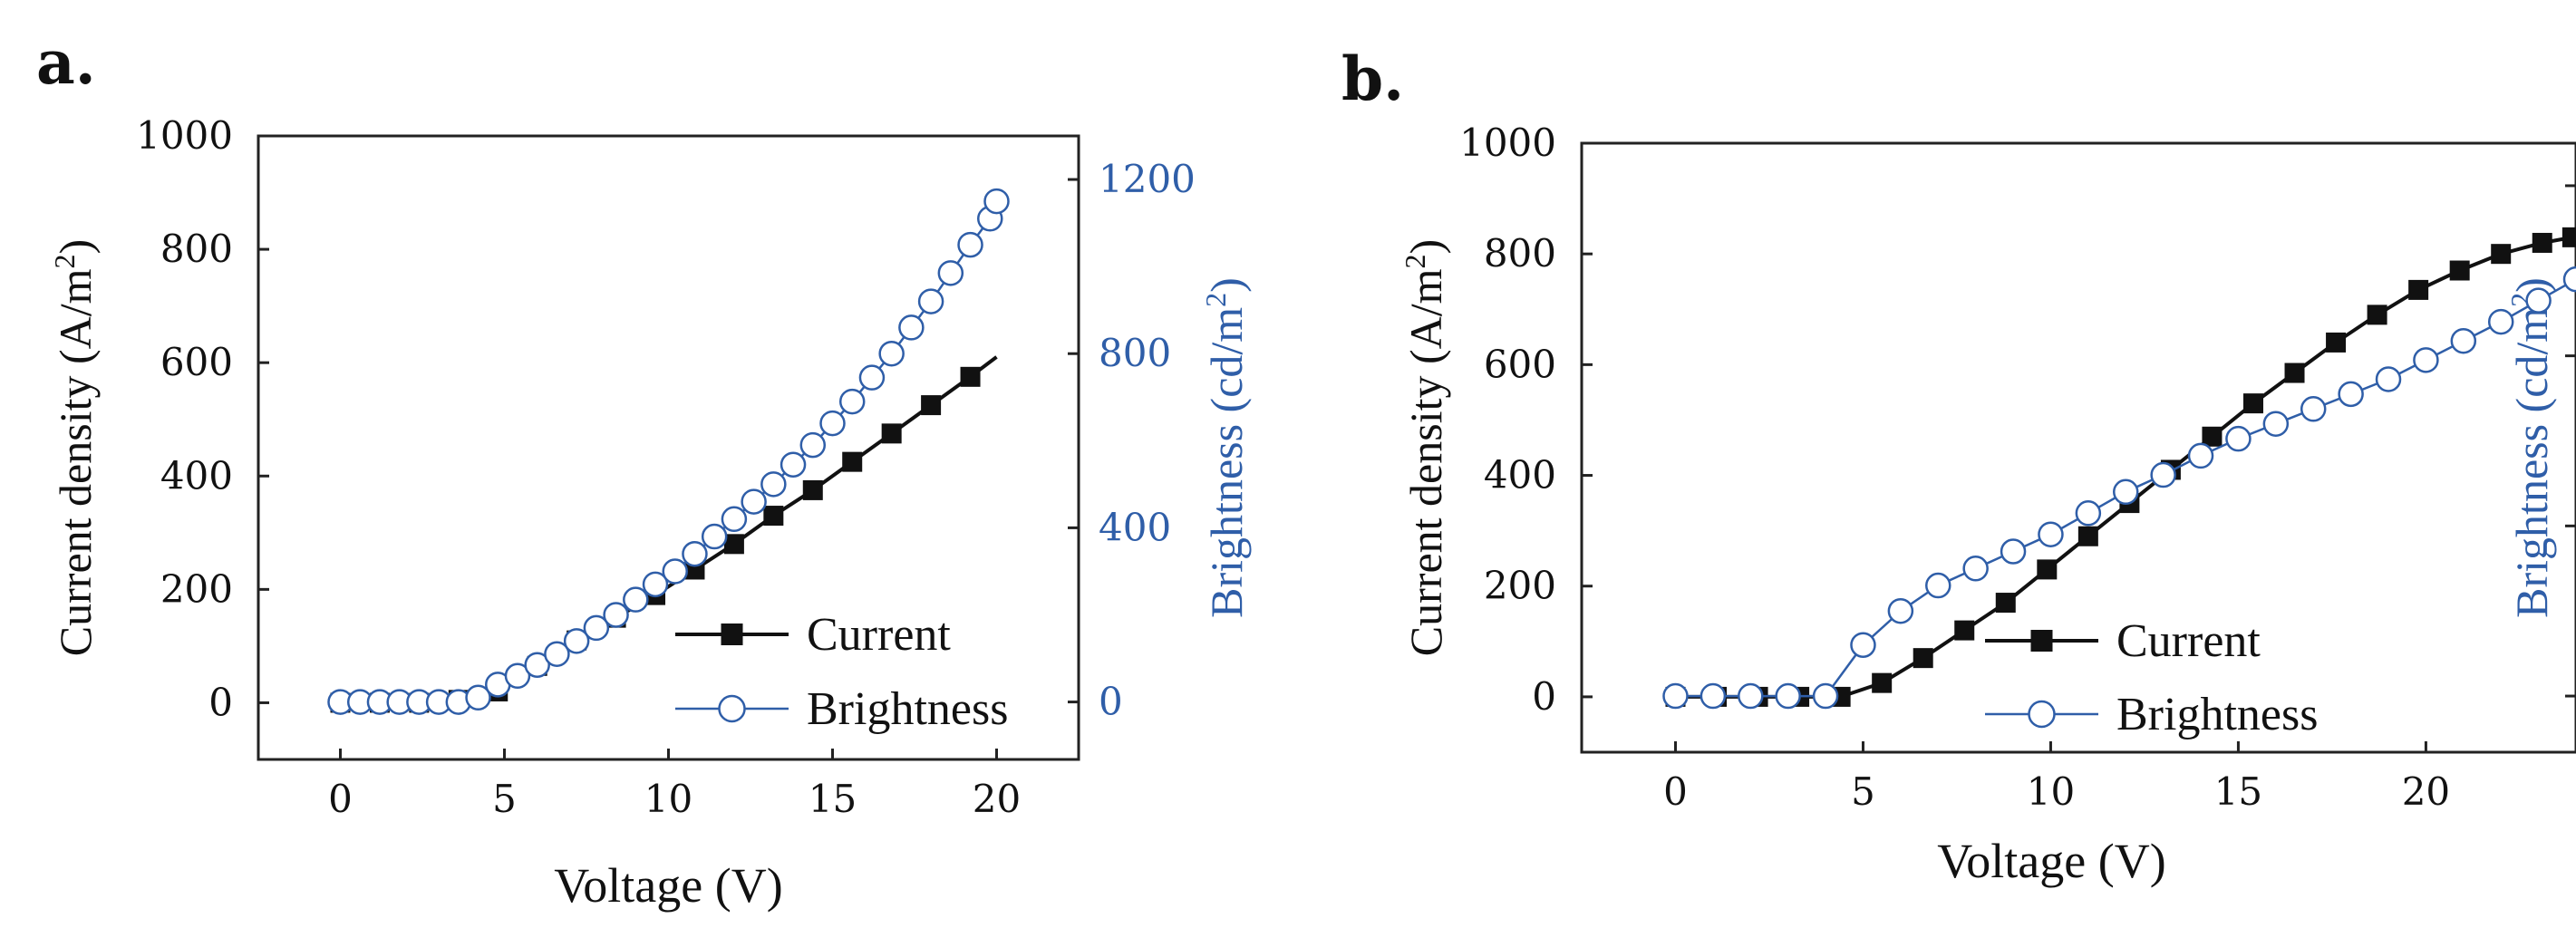 The image size is (2576, 928). Describe the element at coordinates (841, 672) in the screenshot. I see `legend: Current Brightness` at that location.